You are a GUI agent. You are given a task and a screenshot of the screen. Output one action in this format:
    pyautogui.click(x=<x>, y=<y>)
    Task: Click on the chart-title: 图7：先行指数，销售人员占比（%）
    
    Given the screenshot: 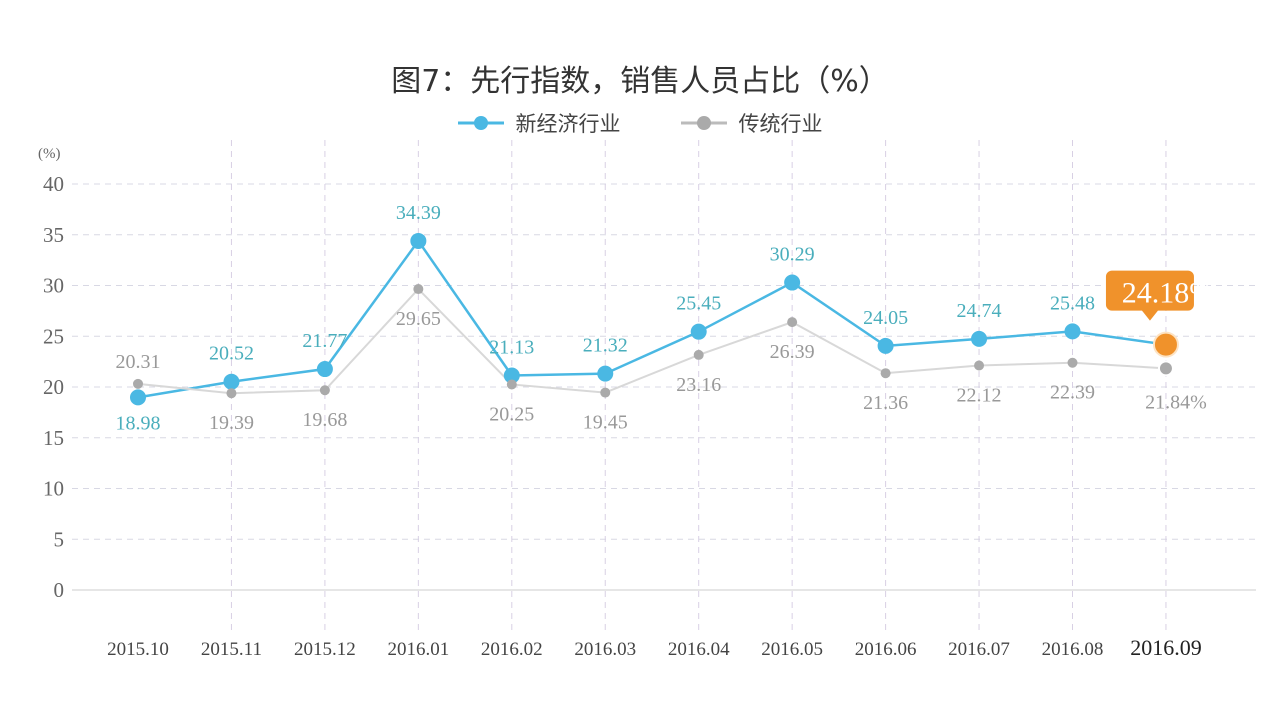 What is the action you would take?
    pyautogui.click(x=640, y=81)
    